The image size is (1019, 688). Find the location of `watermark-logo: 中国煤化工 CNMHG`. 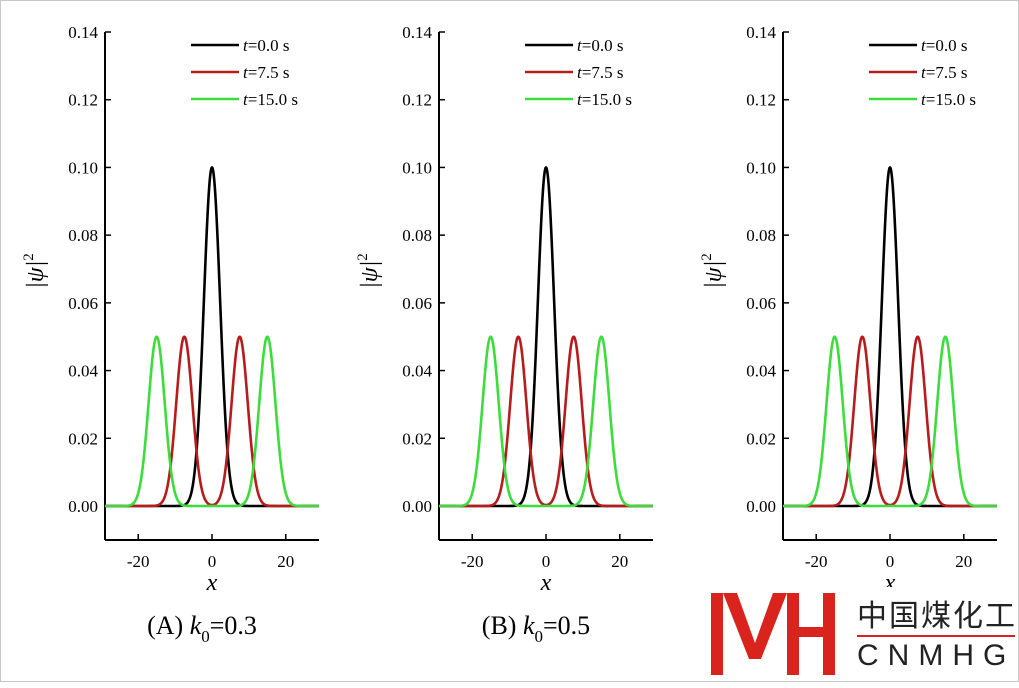

watermark-logo: 中国煤化工 CNMHG is located at coordinates (862, 633).